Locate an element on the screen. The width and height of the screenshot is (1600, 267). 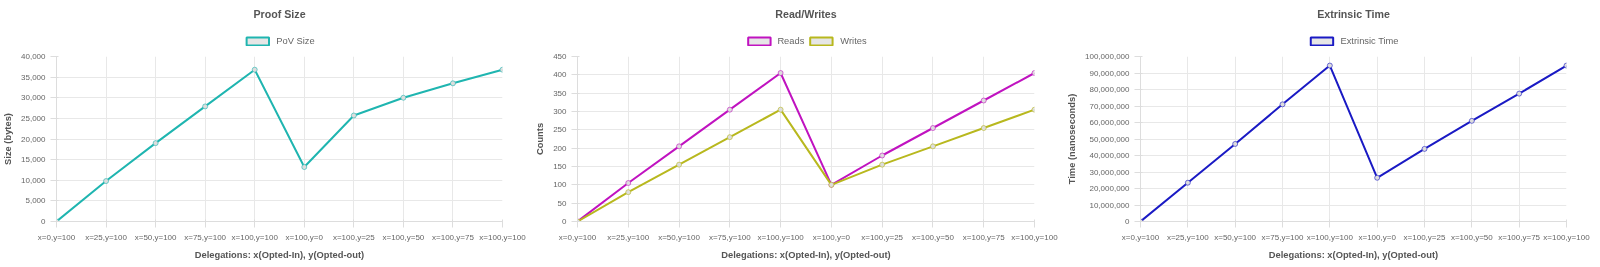
chart-title: Read/Writes is located at coordinates (806, 13).